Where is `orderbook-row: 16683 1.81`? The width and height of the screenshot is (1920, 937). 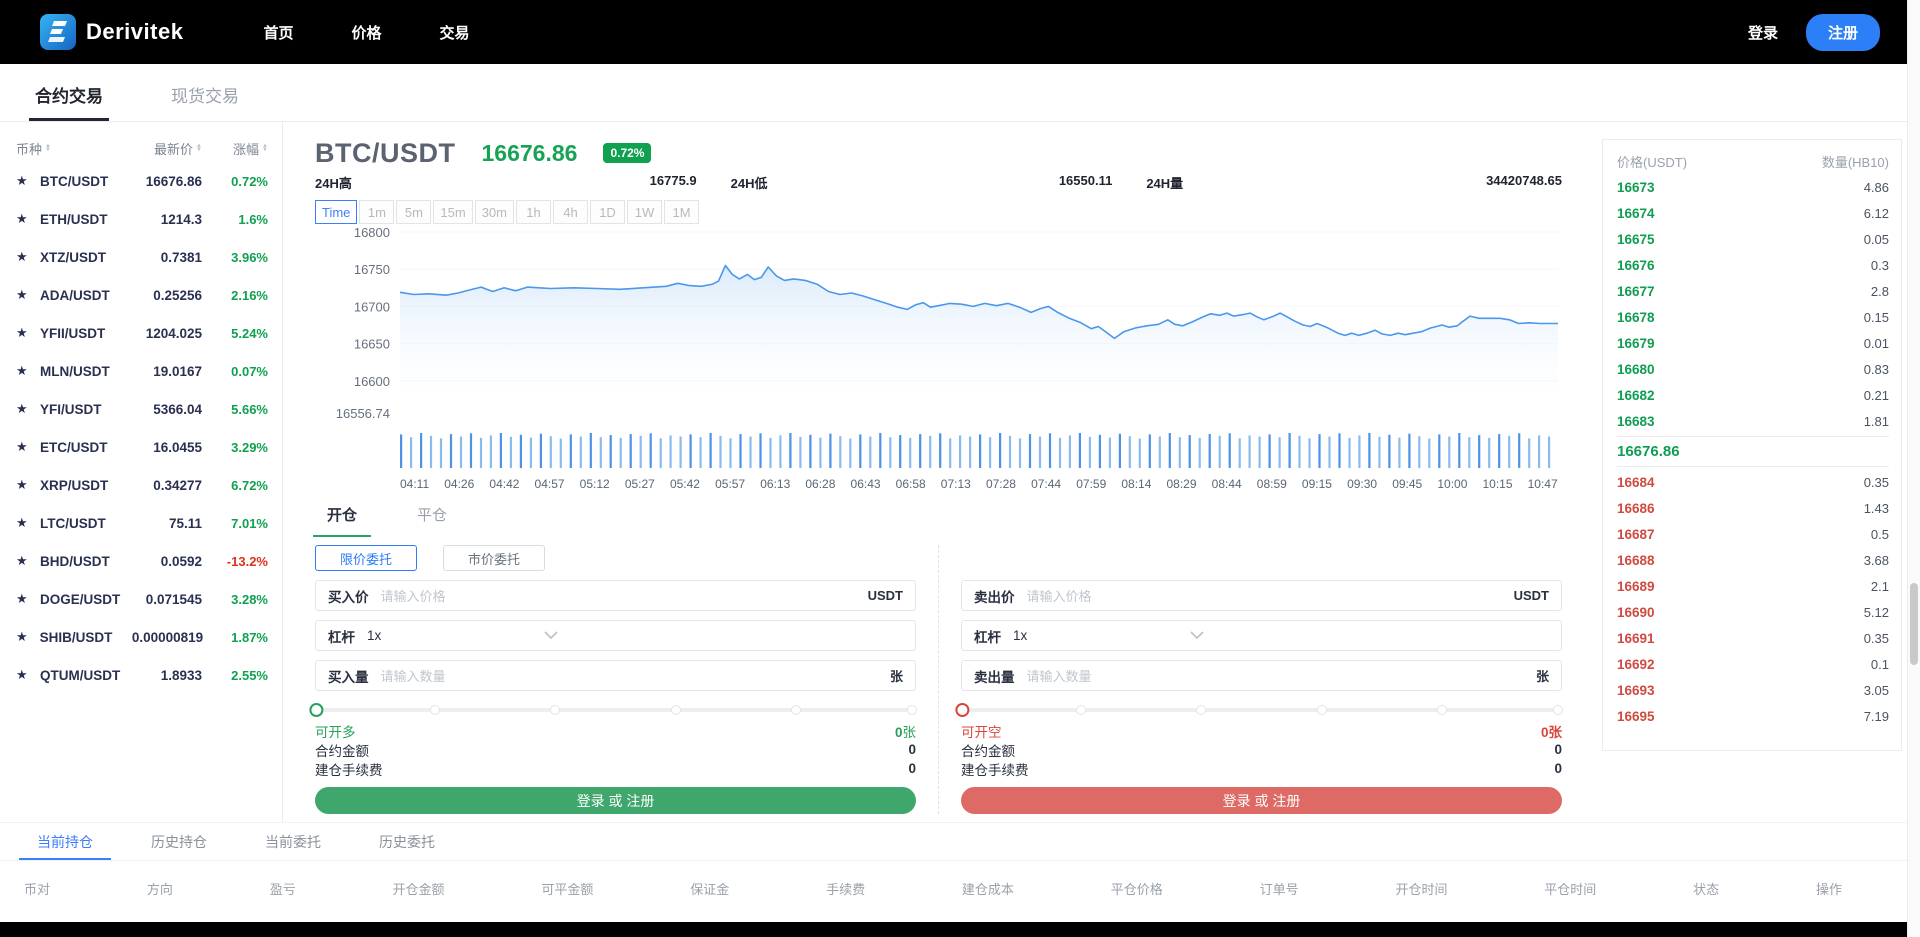
orderbook-row: 16683 1.81 is located at coordinates (1753, 421).